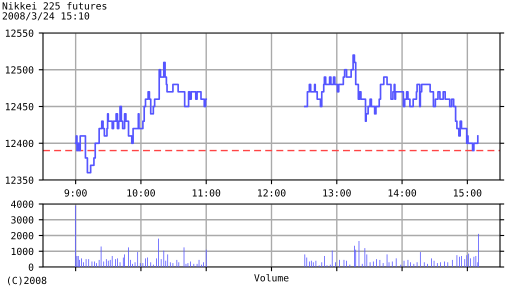  Describe the element at coordinates (22, 236) in the screenshot. I see `y-tick-label: 2000` at that location.